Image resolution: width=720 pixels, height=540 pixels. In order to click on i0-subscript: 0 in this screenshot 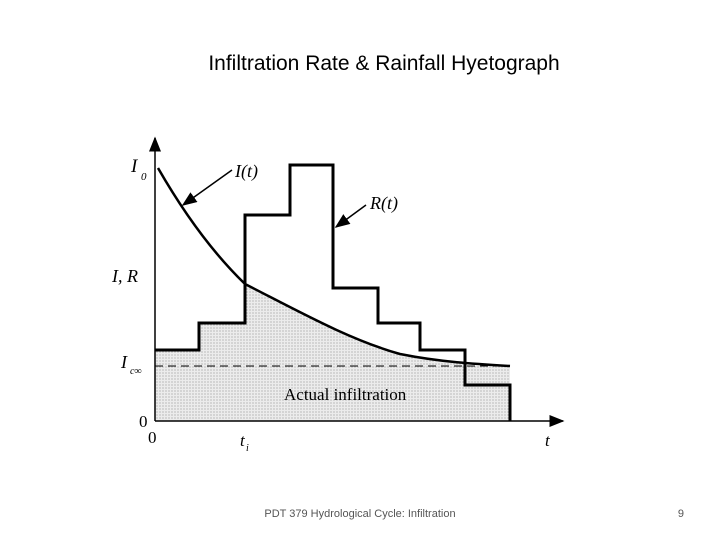, I will do `click(144, 177)`.